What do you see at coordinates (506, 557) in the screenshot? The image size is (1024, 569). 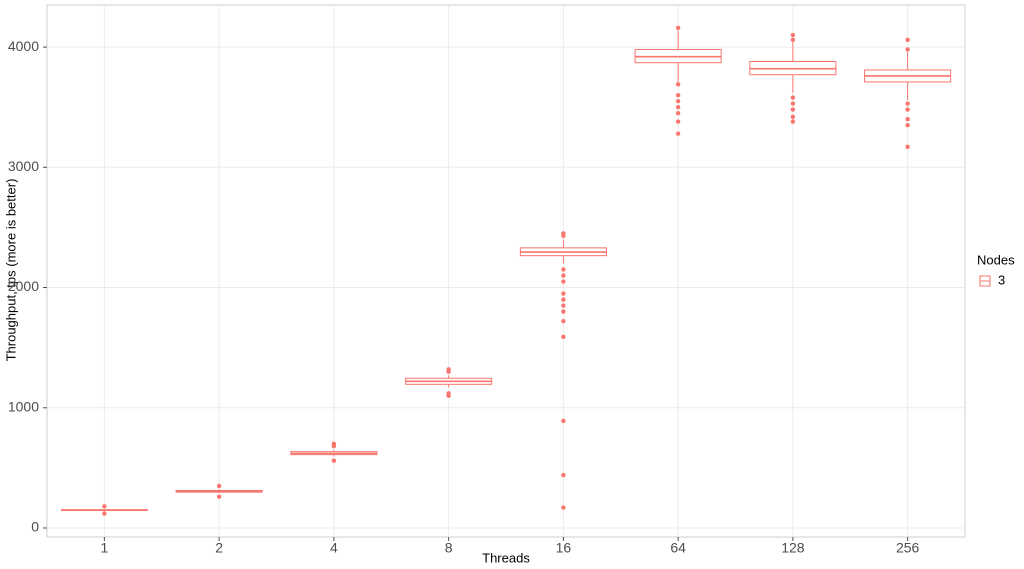 I see `x-axis-title: Threads` at bounding box center [506, 557].